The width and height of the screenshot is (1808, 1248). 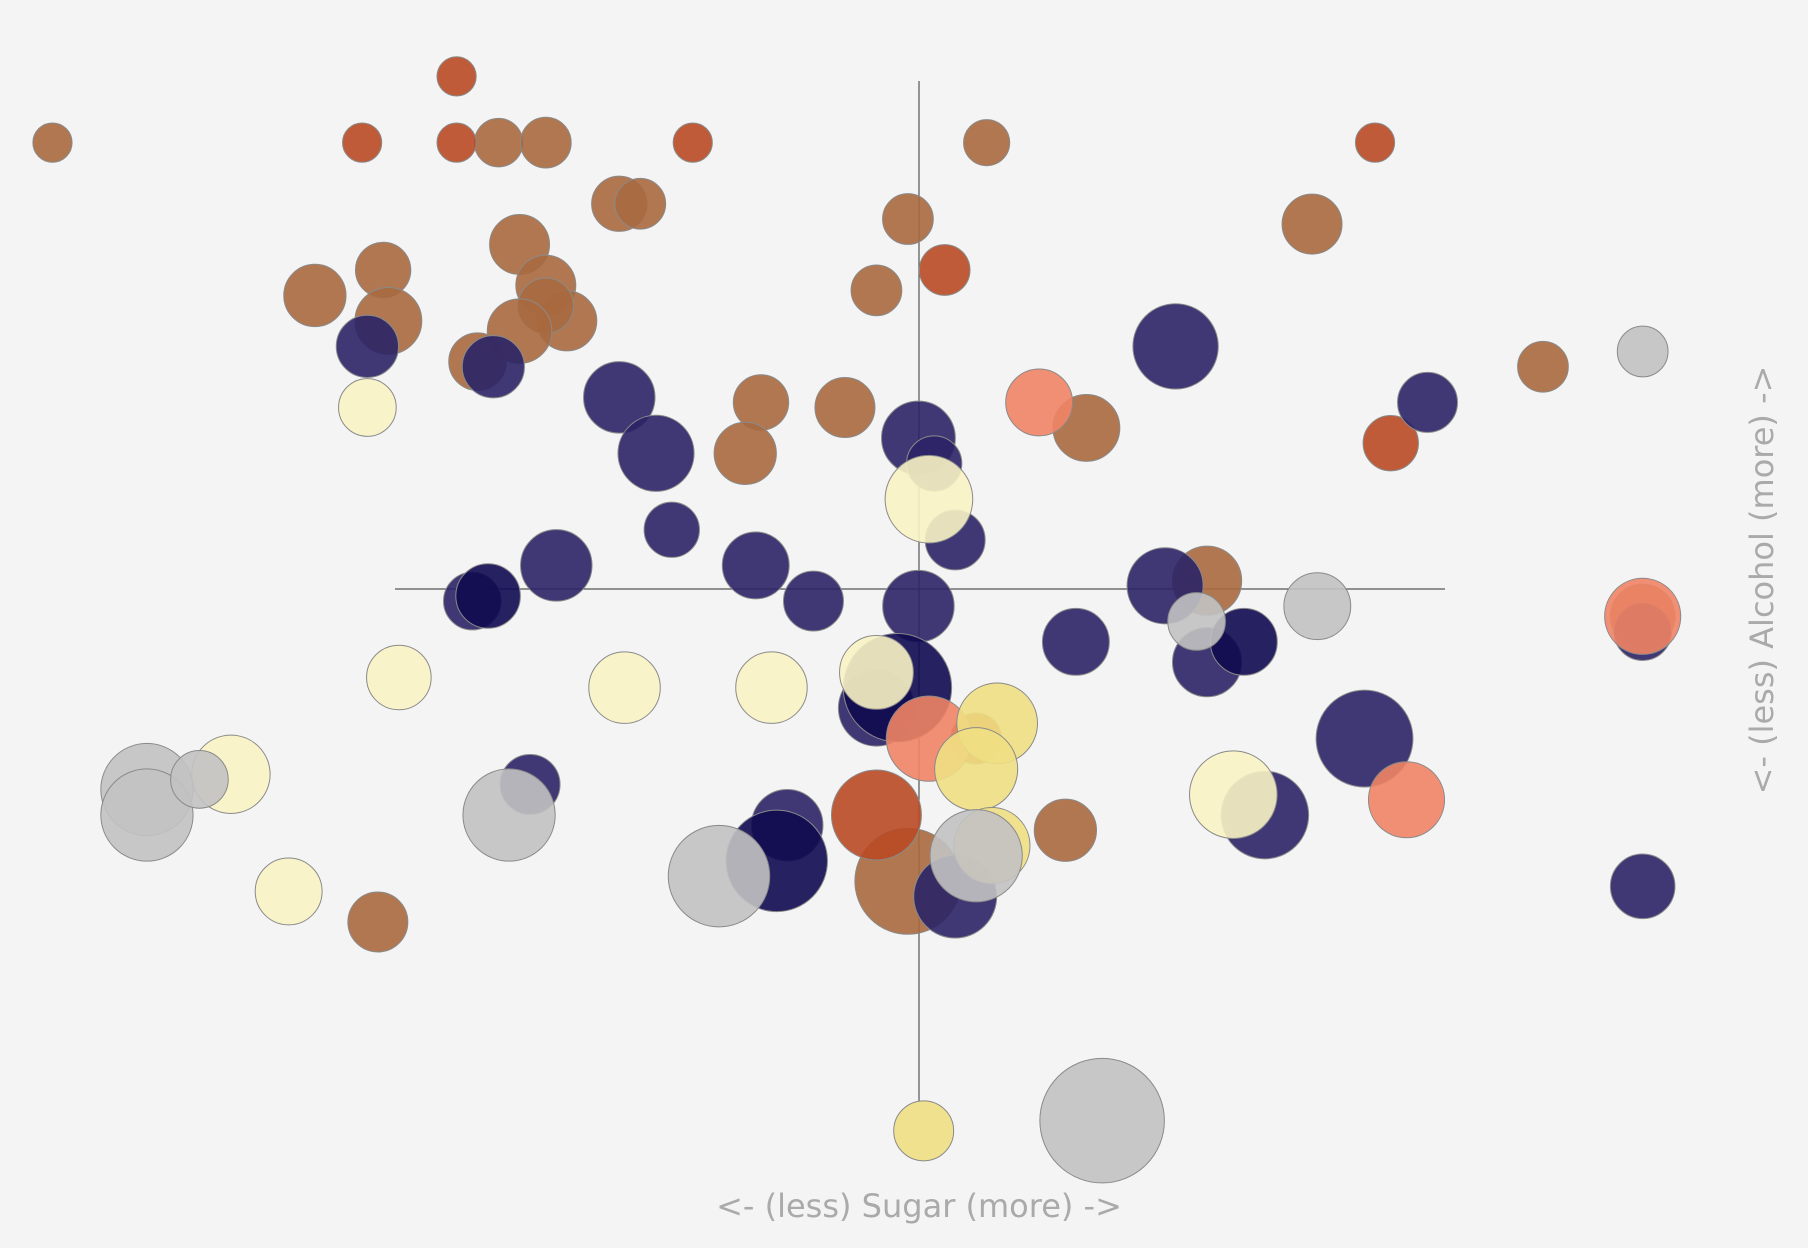 I want to click on y-axis-title: <- (less) Alcohol (more) ->, so click(x=1762, y=580).